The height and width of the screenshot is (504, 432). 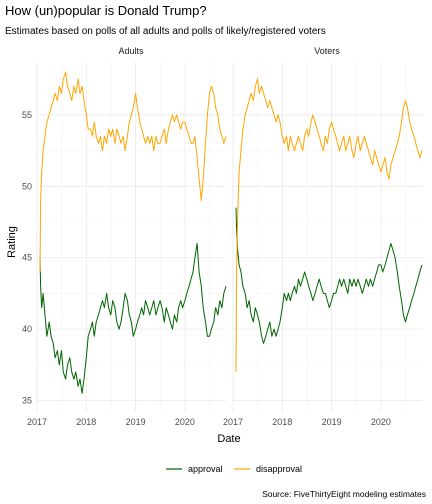 I want to click on y-tick-label: 35, so click(x=27, y=401).